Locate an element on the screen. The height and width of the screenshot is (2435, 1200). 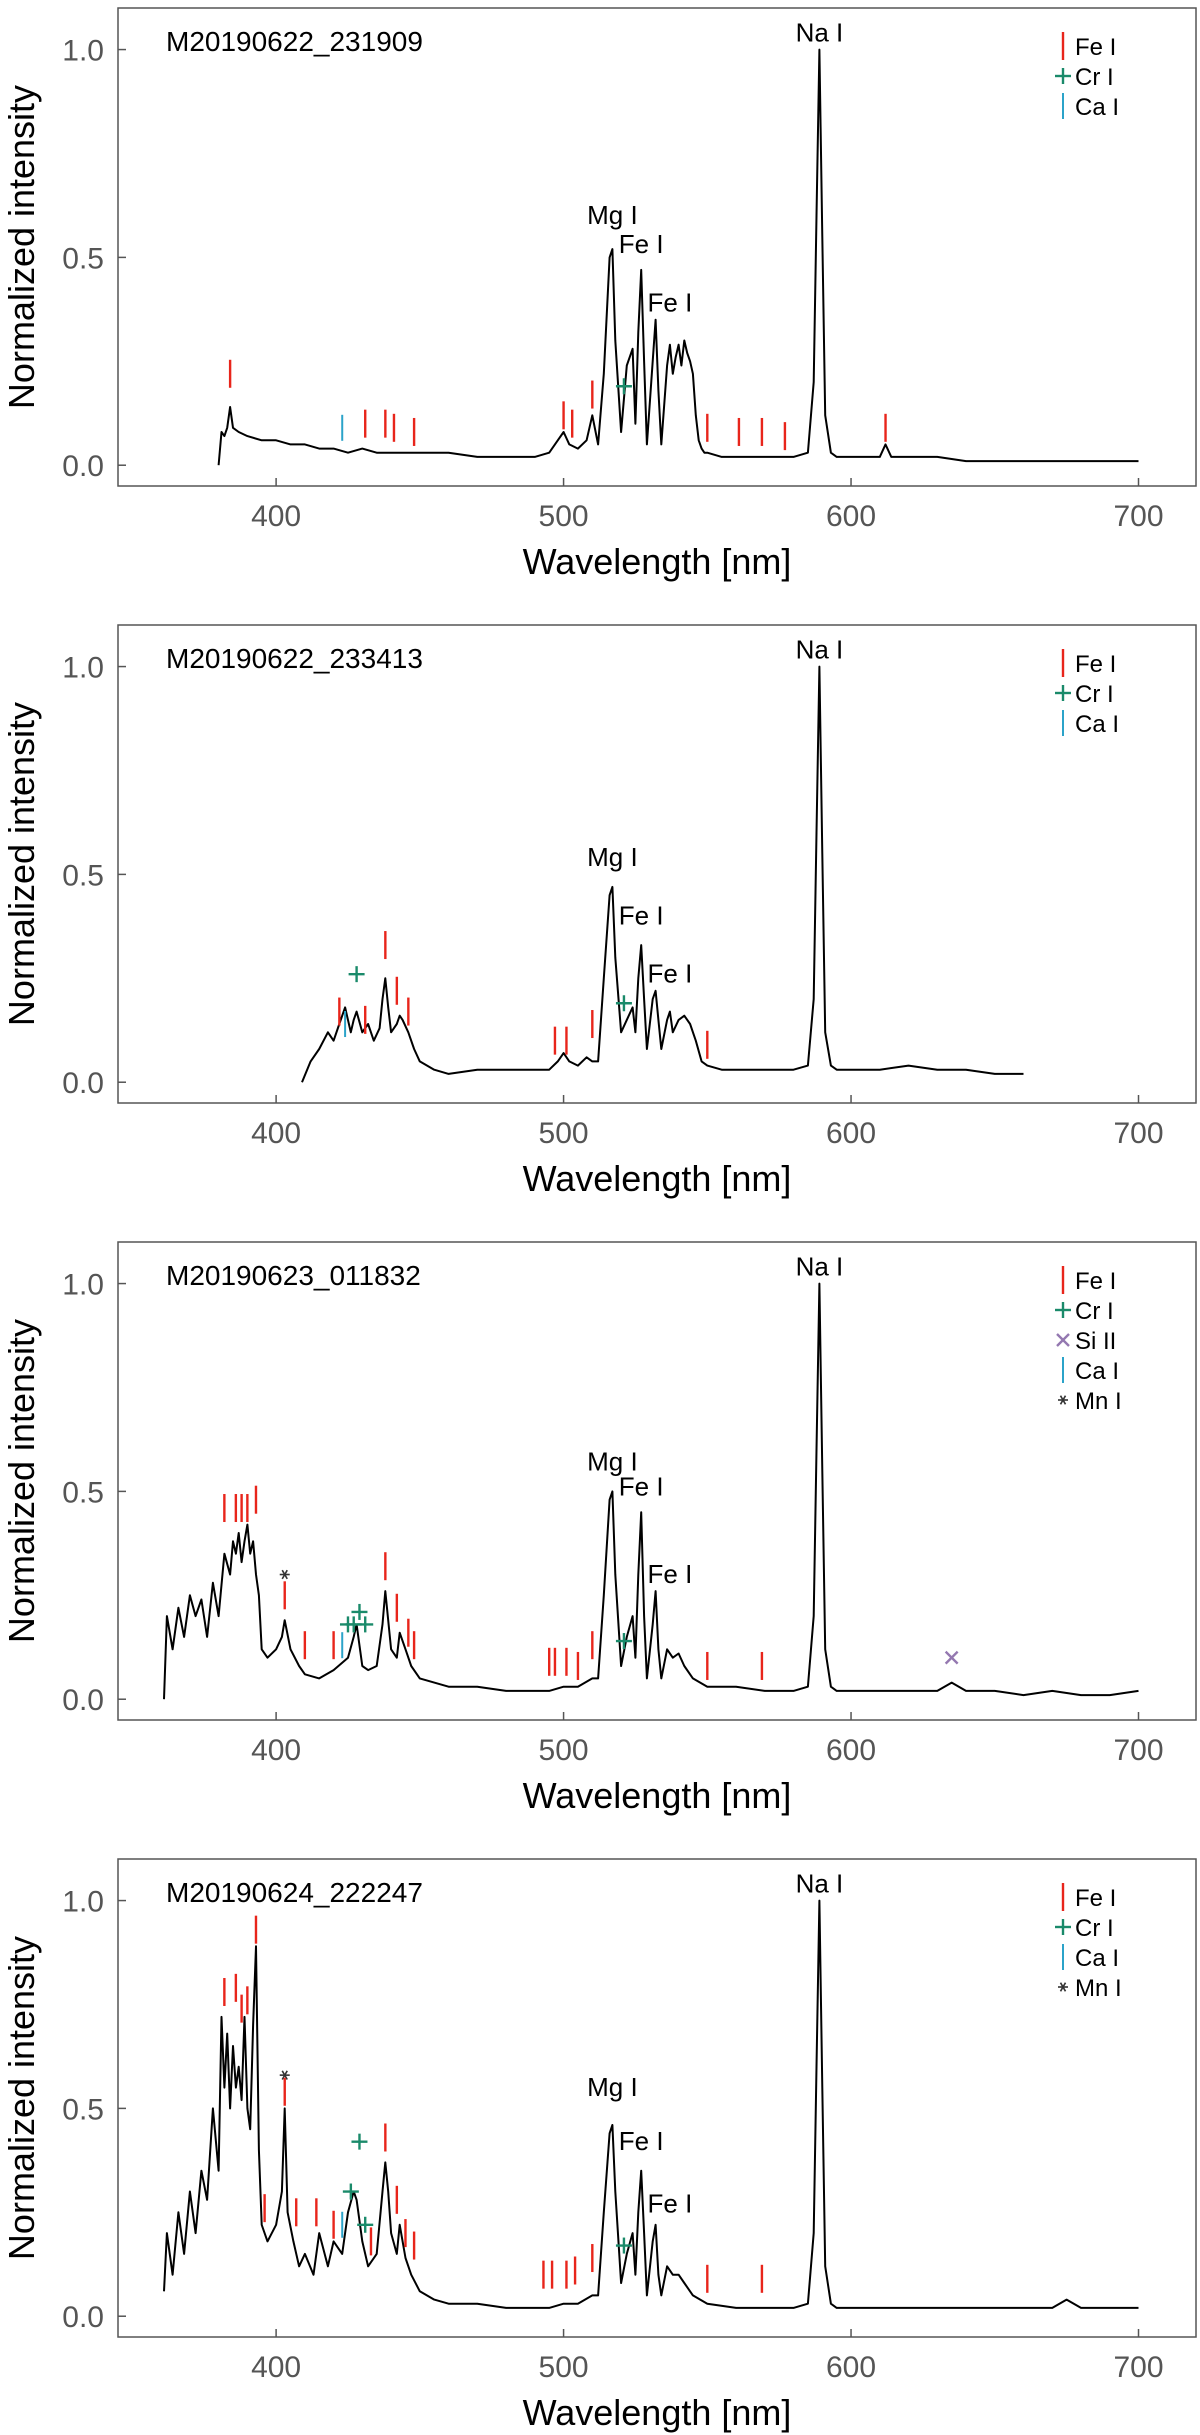
legend-label: Si II is located at coordinates (1095, 1341).